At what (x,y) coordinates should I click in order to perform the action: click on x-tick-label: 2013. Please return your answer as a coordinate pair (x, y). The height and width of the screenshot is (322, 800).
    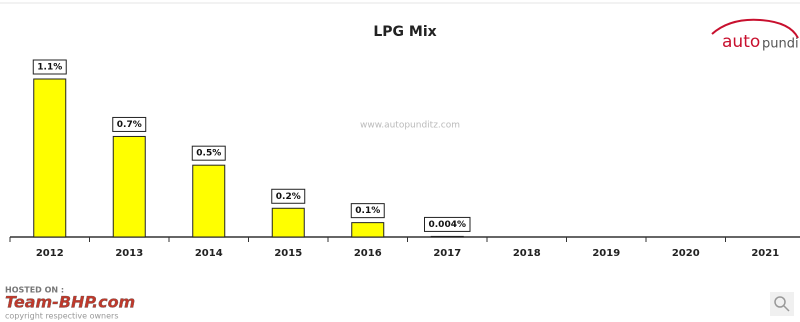
    Looking at the image, I should click on (129, 253).